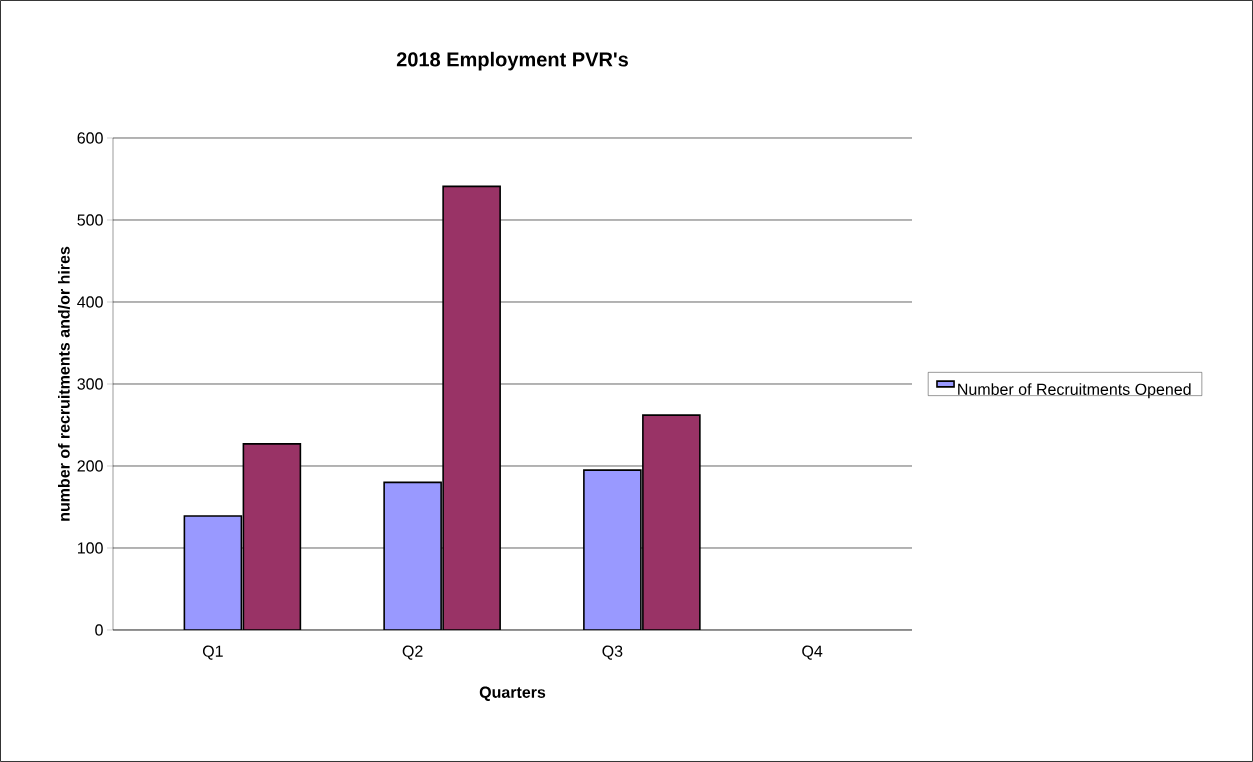  I want to click on y-tick-label: 300, so click(90, 384).